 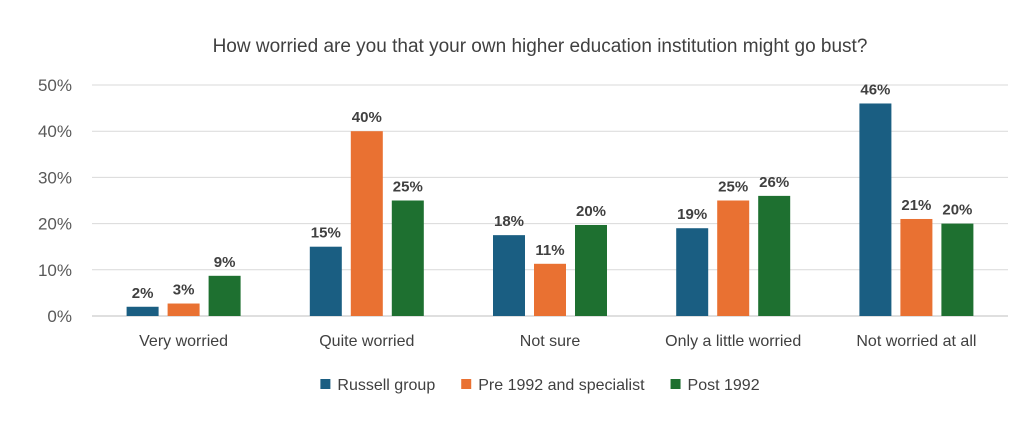 I want to click on x-category-label: Quite worried, so click(x=366, y=341).